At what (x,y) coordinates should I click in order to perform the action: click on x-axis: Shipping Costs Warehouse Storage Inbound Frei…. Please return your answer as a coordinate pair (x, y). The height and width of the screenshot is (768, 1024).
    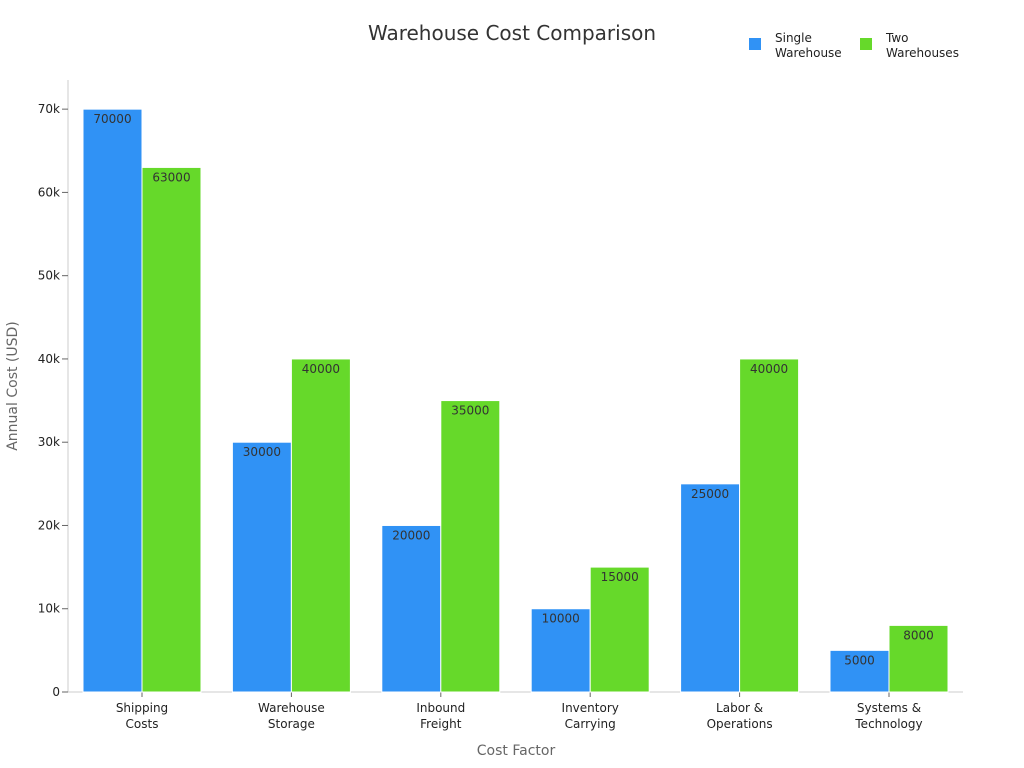
    Looking at the image, I should click on (515, 711).